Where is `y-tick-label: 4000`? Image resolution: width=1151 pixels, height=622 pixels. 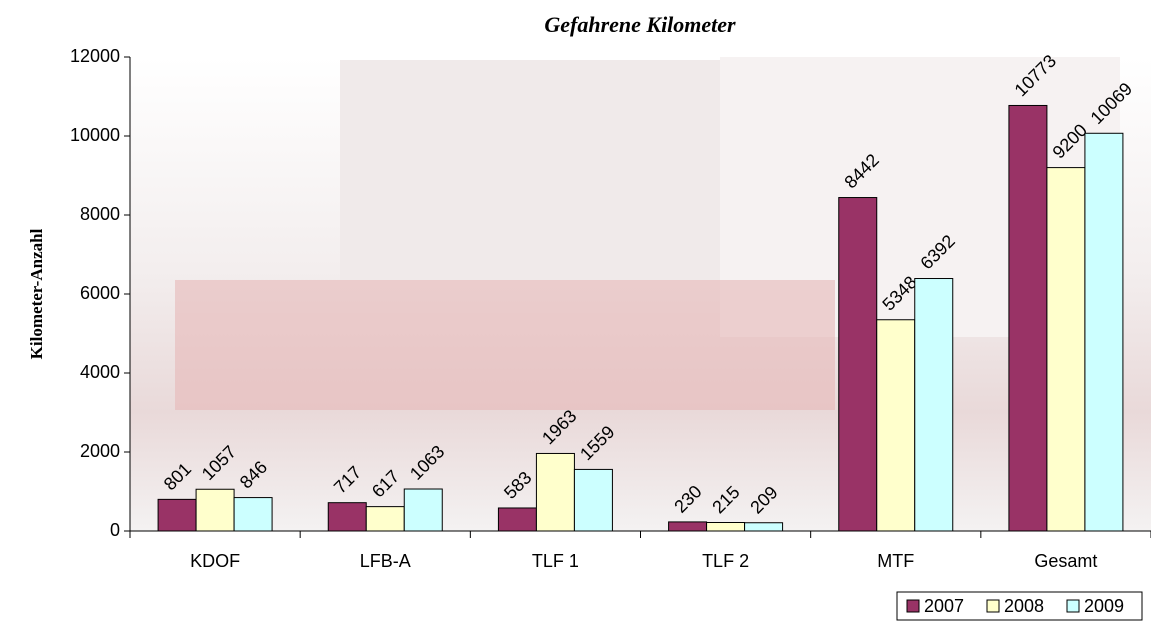 y-tick-label: 4000 is located at coordinates (100, 372).